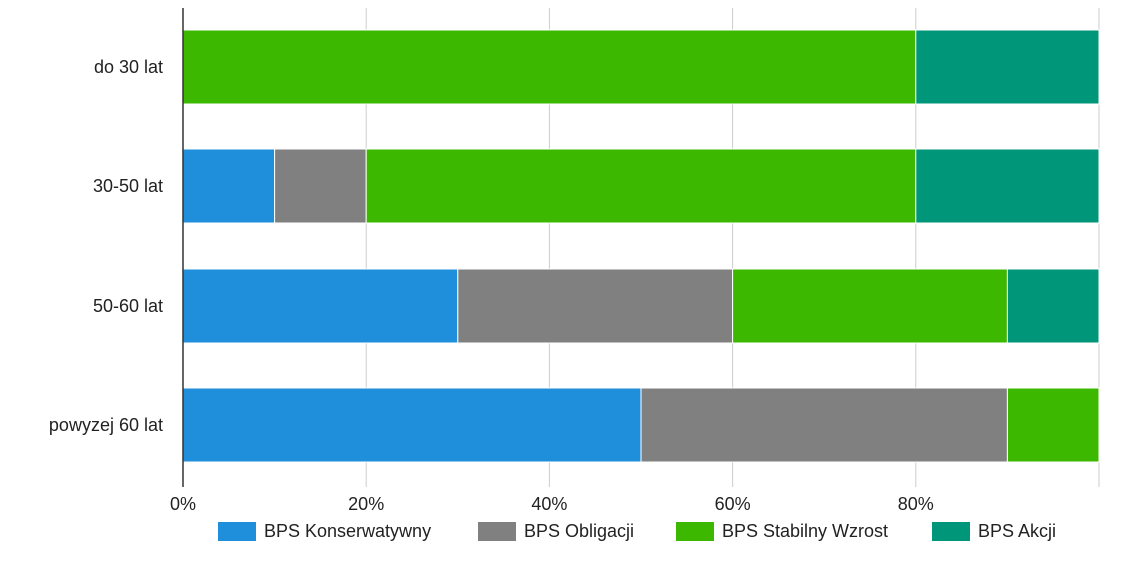 Image resolution: width=1123 pixels, height=561 pixels. What do you see at coordinates (348, 530) in the screenshot?
I see `legend-label: BPS Konserwatywny` at bounding box center [348, 530].